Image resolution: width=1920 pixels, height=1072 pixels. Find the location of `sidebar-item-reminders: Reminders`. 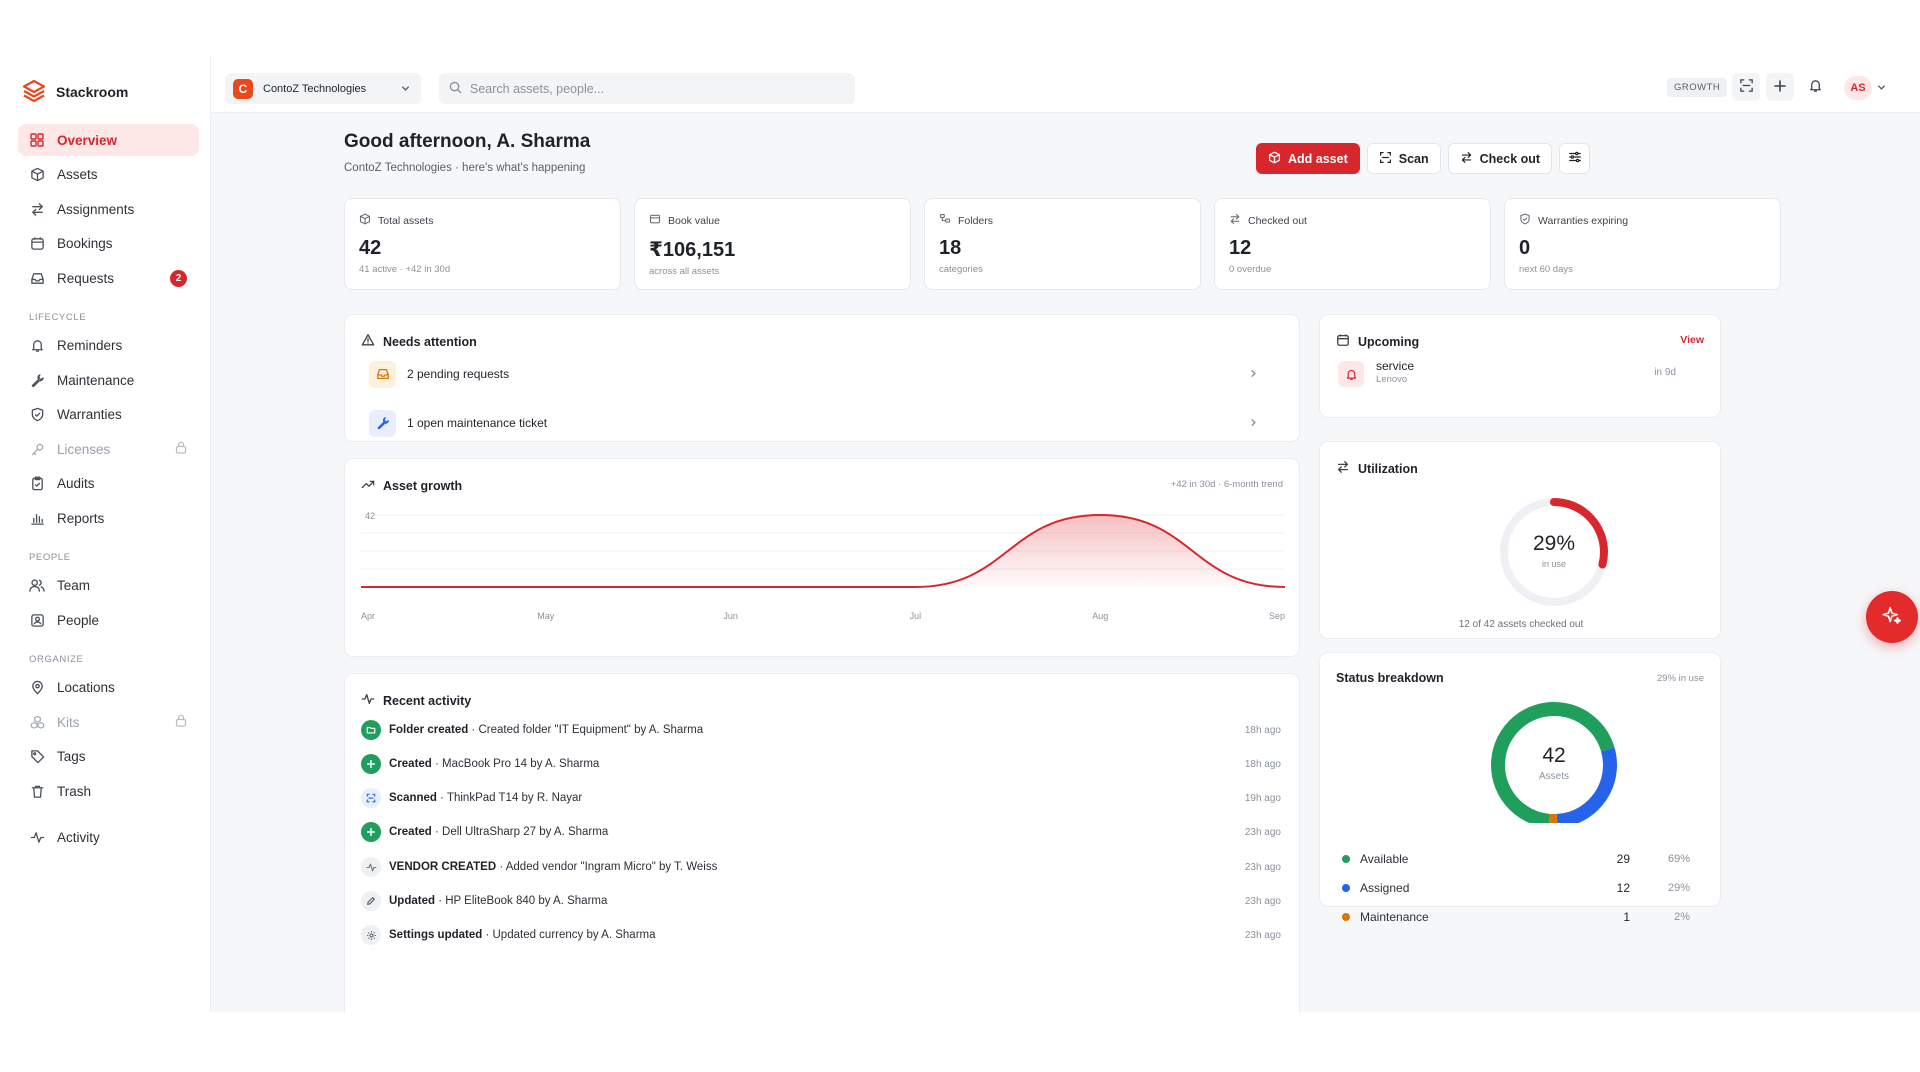

sidebar-item-reminders: Reminders is located at coordinates (108, 346).